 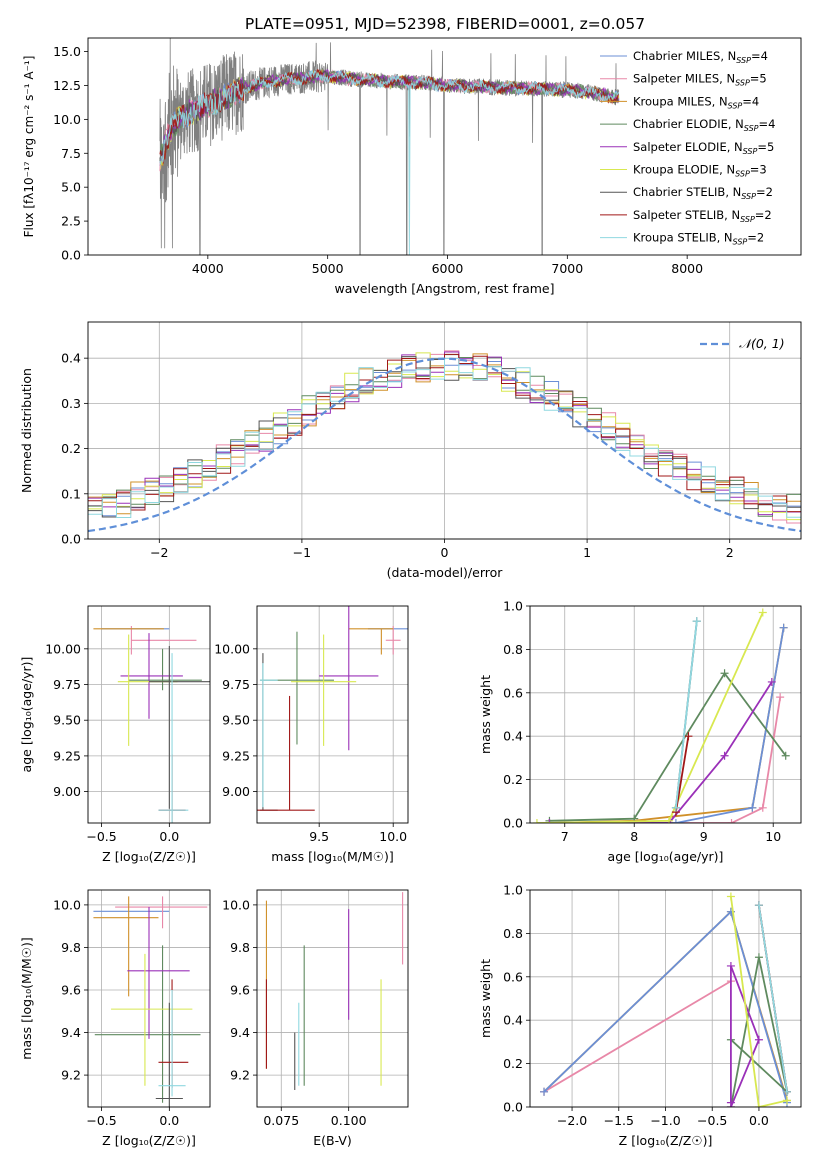 What do you see at coordinates (236, 904) in the screenshot?
I see `mass_vs_ebv-ytick-label: 10.0` at bounding box center [236, 904].